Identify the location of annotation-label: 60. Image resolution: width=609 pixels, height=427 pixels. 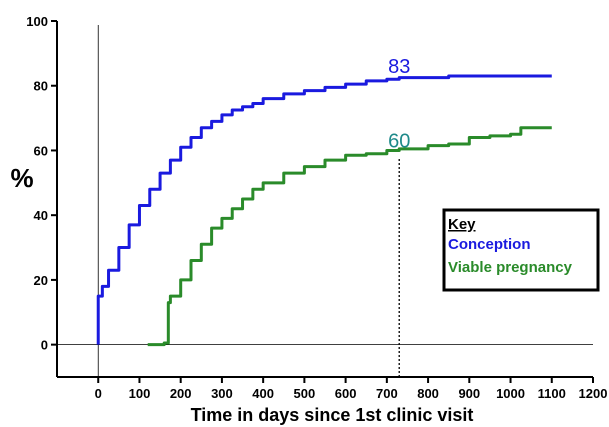
(399, 141).